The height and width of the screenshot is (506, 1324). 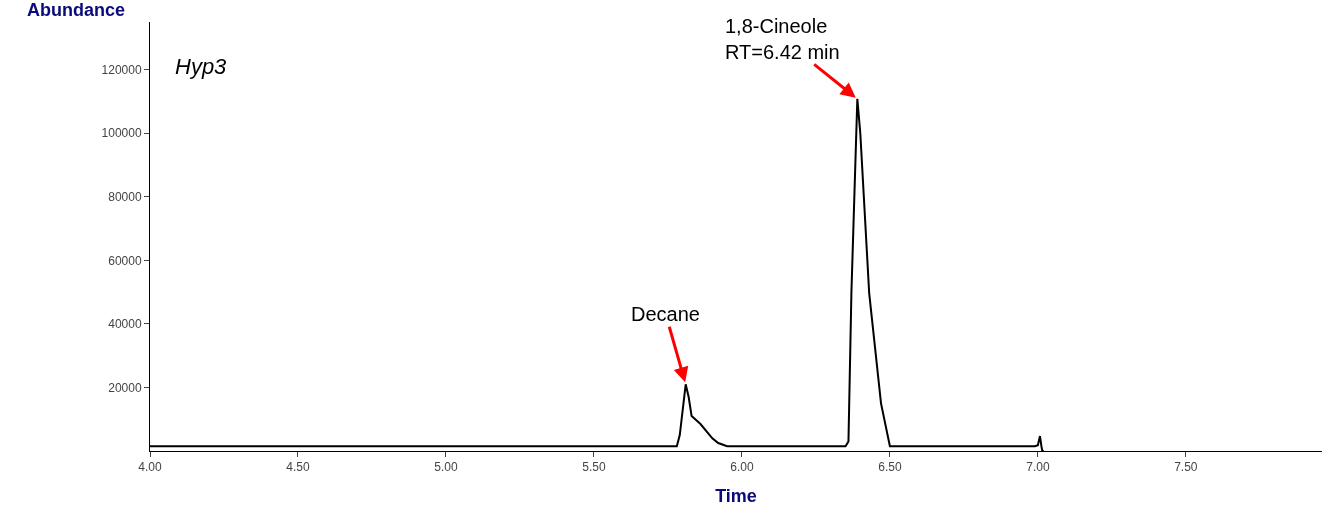 What do you see at coordinates (76, 10) in the screenshot?
I see `y-axis-title: Abundance` at bounding box center [76, 10].